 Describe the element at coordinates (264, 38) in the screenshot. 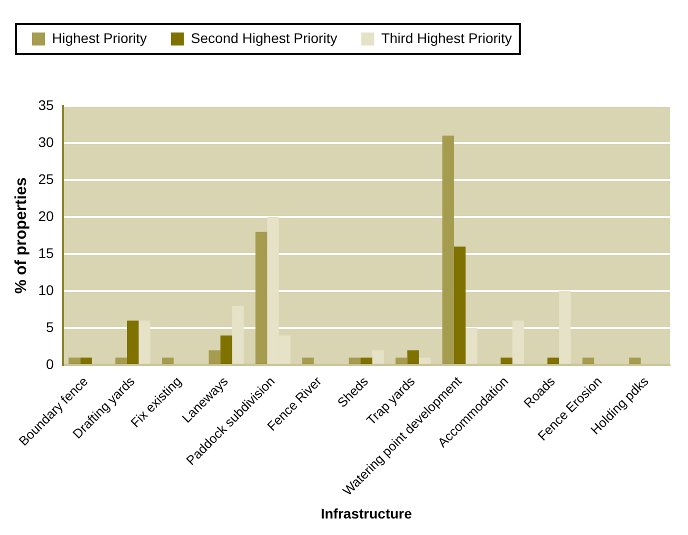

I see `legend-label: Second Highest Priority` at that location.